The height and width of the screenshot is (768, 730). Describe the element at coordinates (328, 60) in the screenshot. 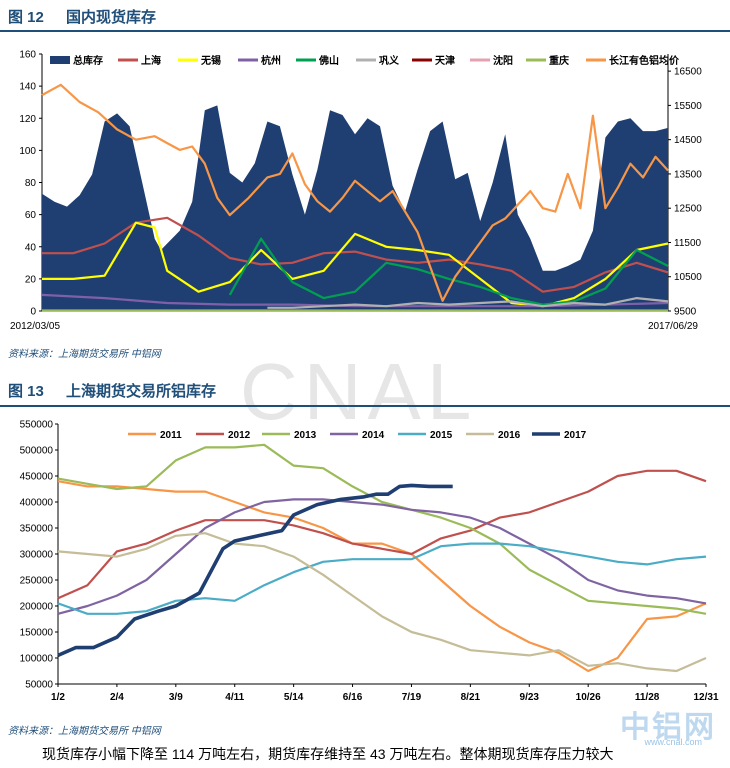

I see `legend-label: 佛山` at that location.